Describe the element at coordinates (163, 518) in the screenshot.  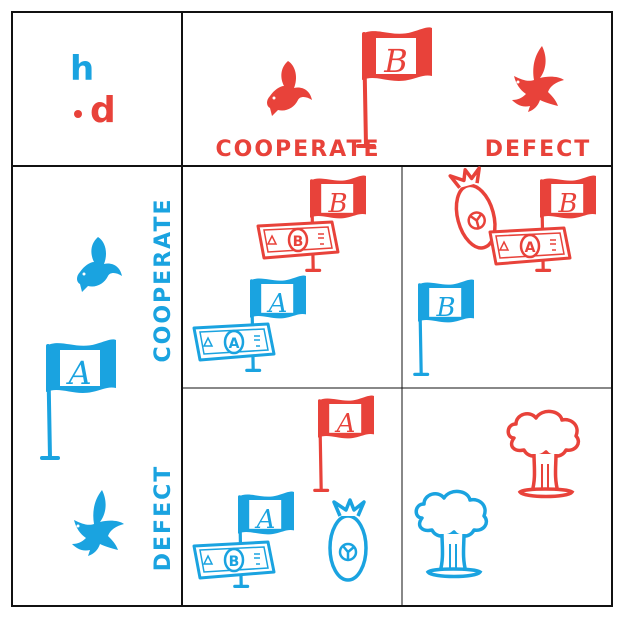
I see `row-label-defect: DEFECT` at that location.